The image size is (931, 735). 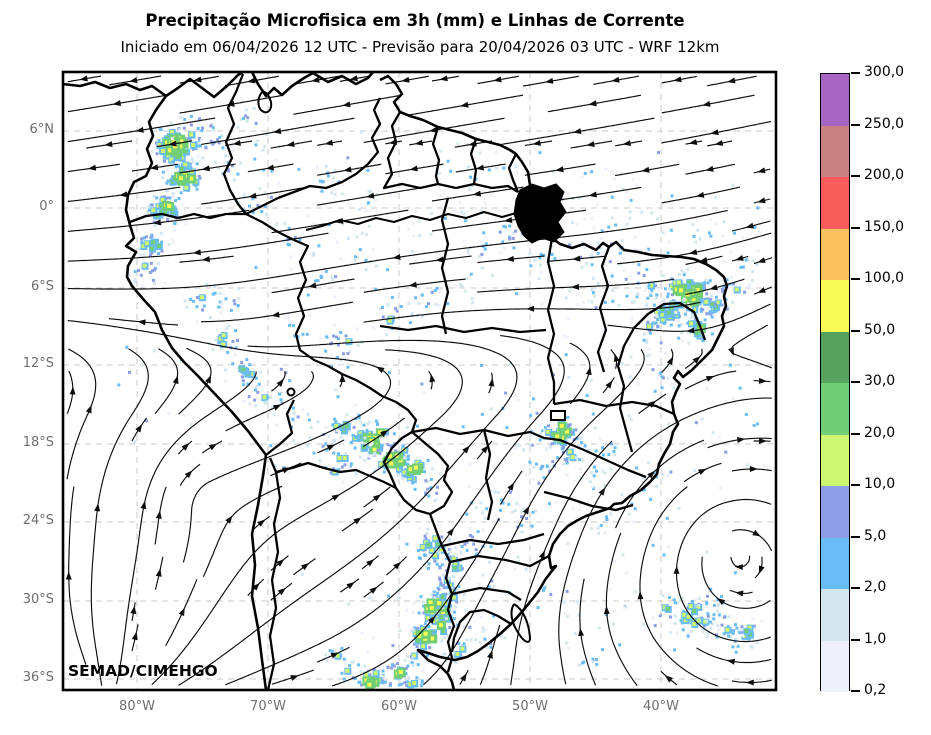 I want to click on coastline, so click(x=312, y=84).